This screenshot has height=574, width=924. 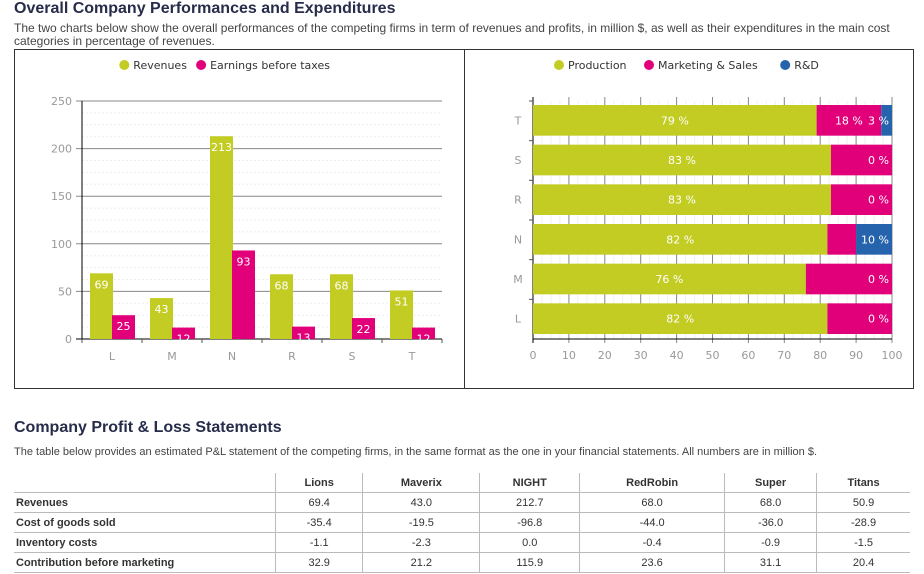 I want to click on data-label: 83 %, so click(x=682, y=160).